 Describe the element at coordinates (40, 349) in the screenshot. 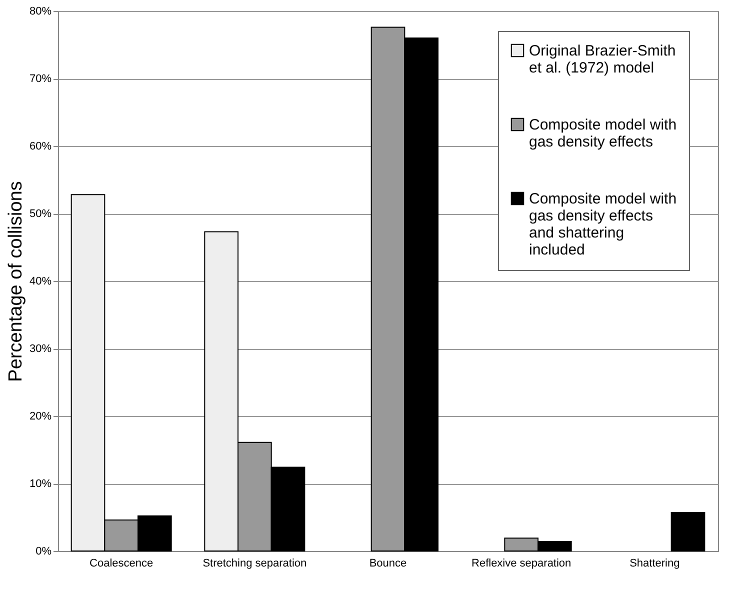

I see `y-tick-label: 30%` at that location.